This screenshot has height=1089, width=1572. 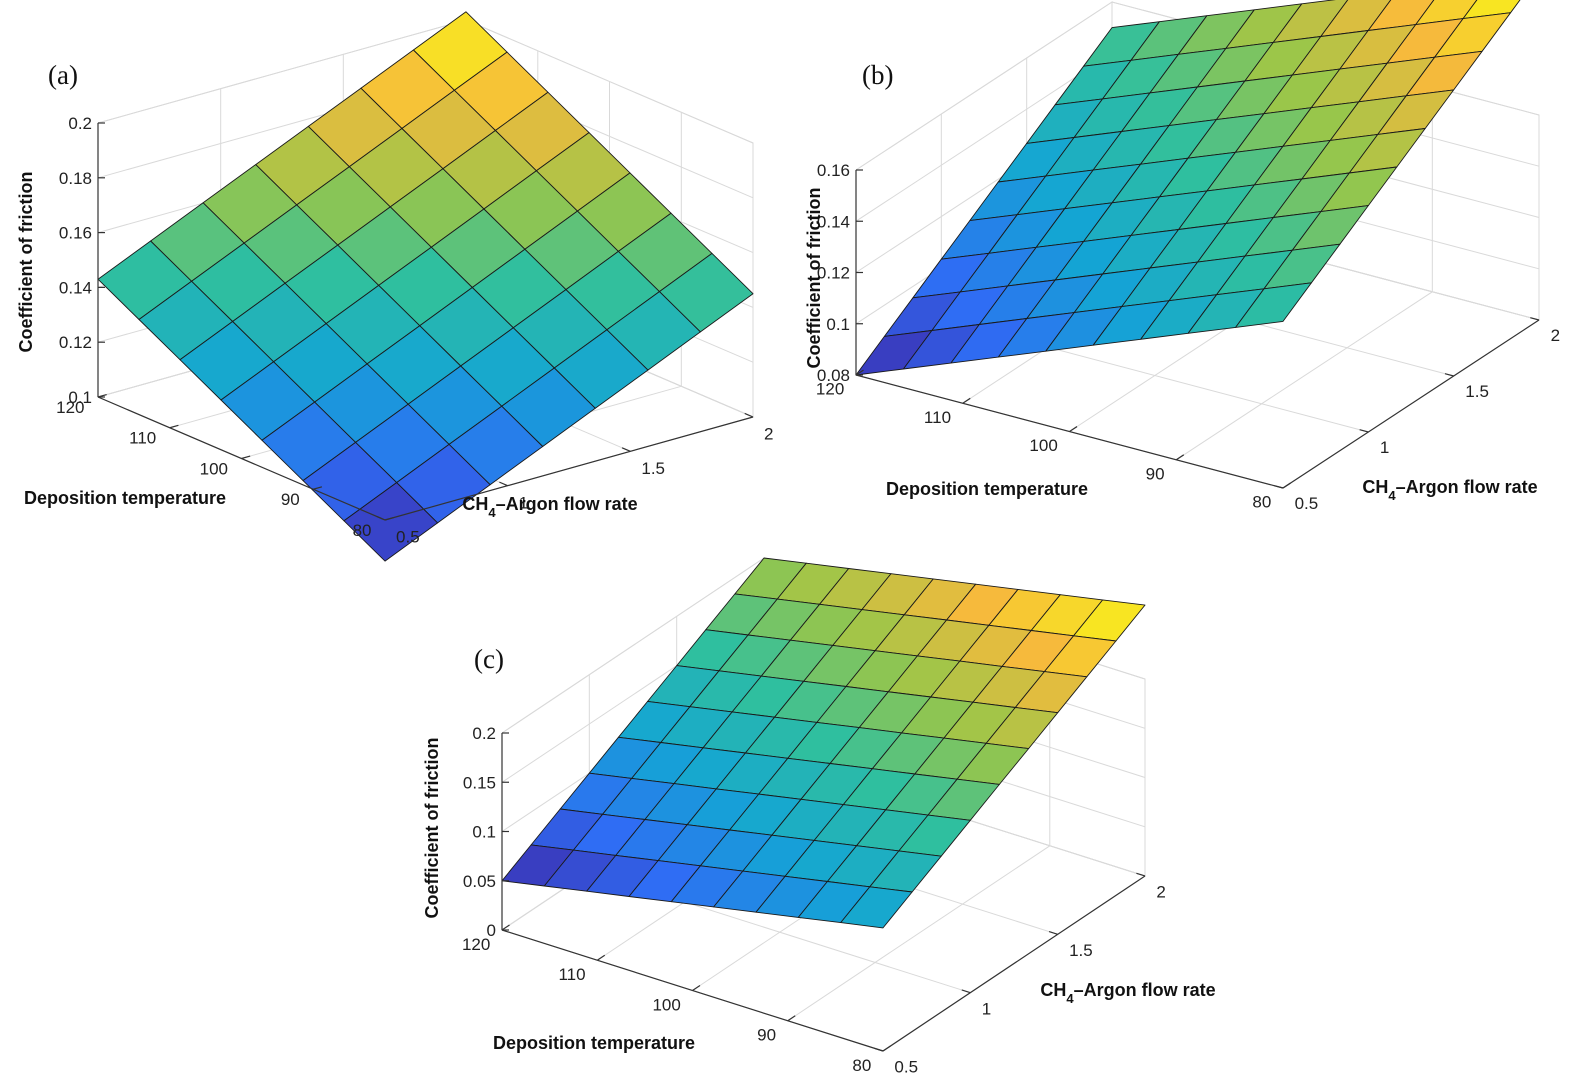 What do you see at coordinates (489, 659) in the screenshot?
I see `panel-label: (c)` at bounding box center [489, 659].